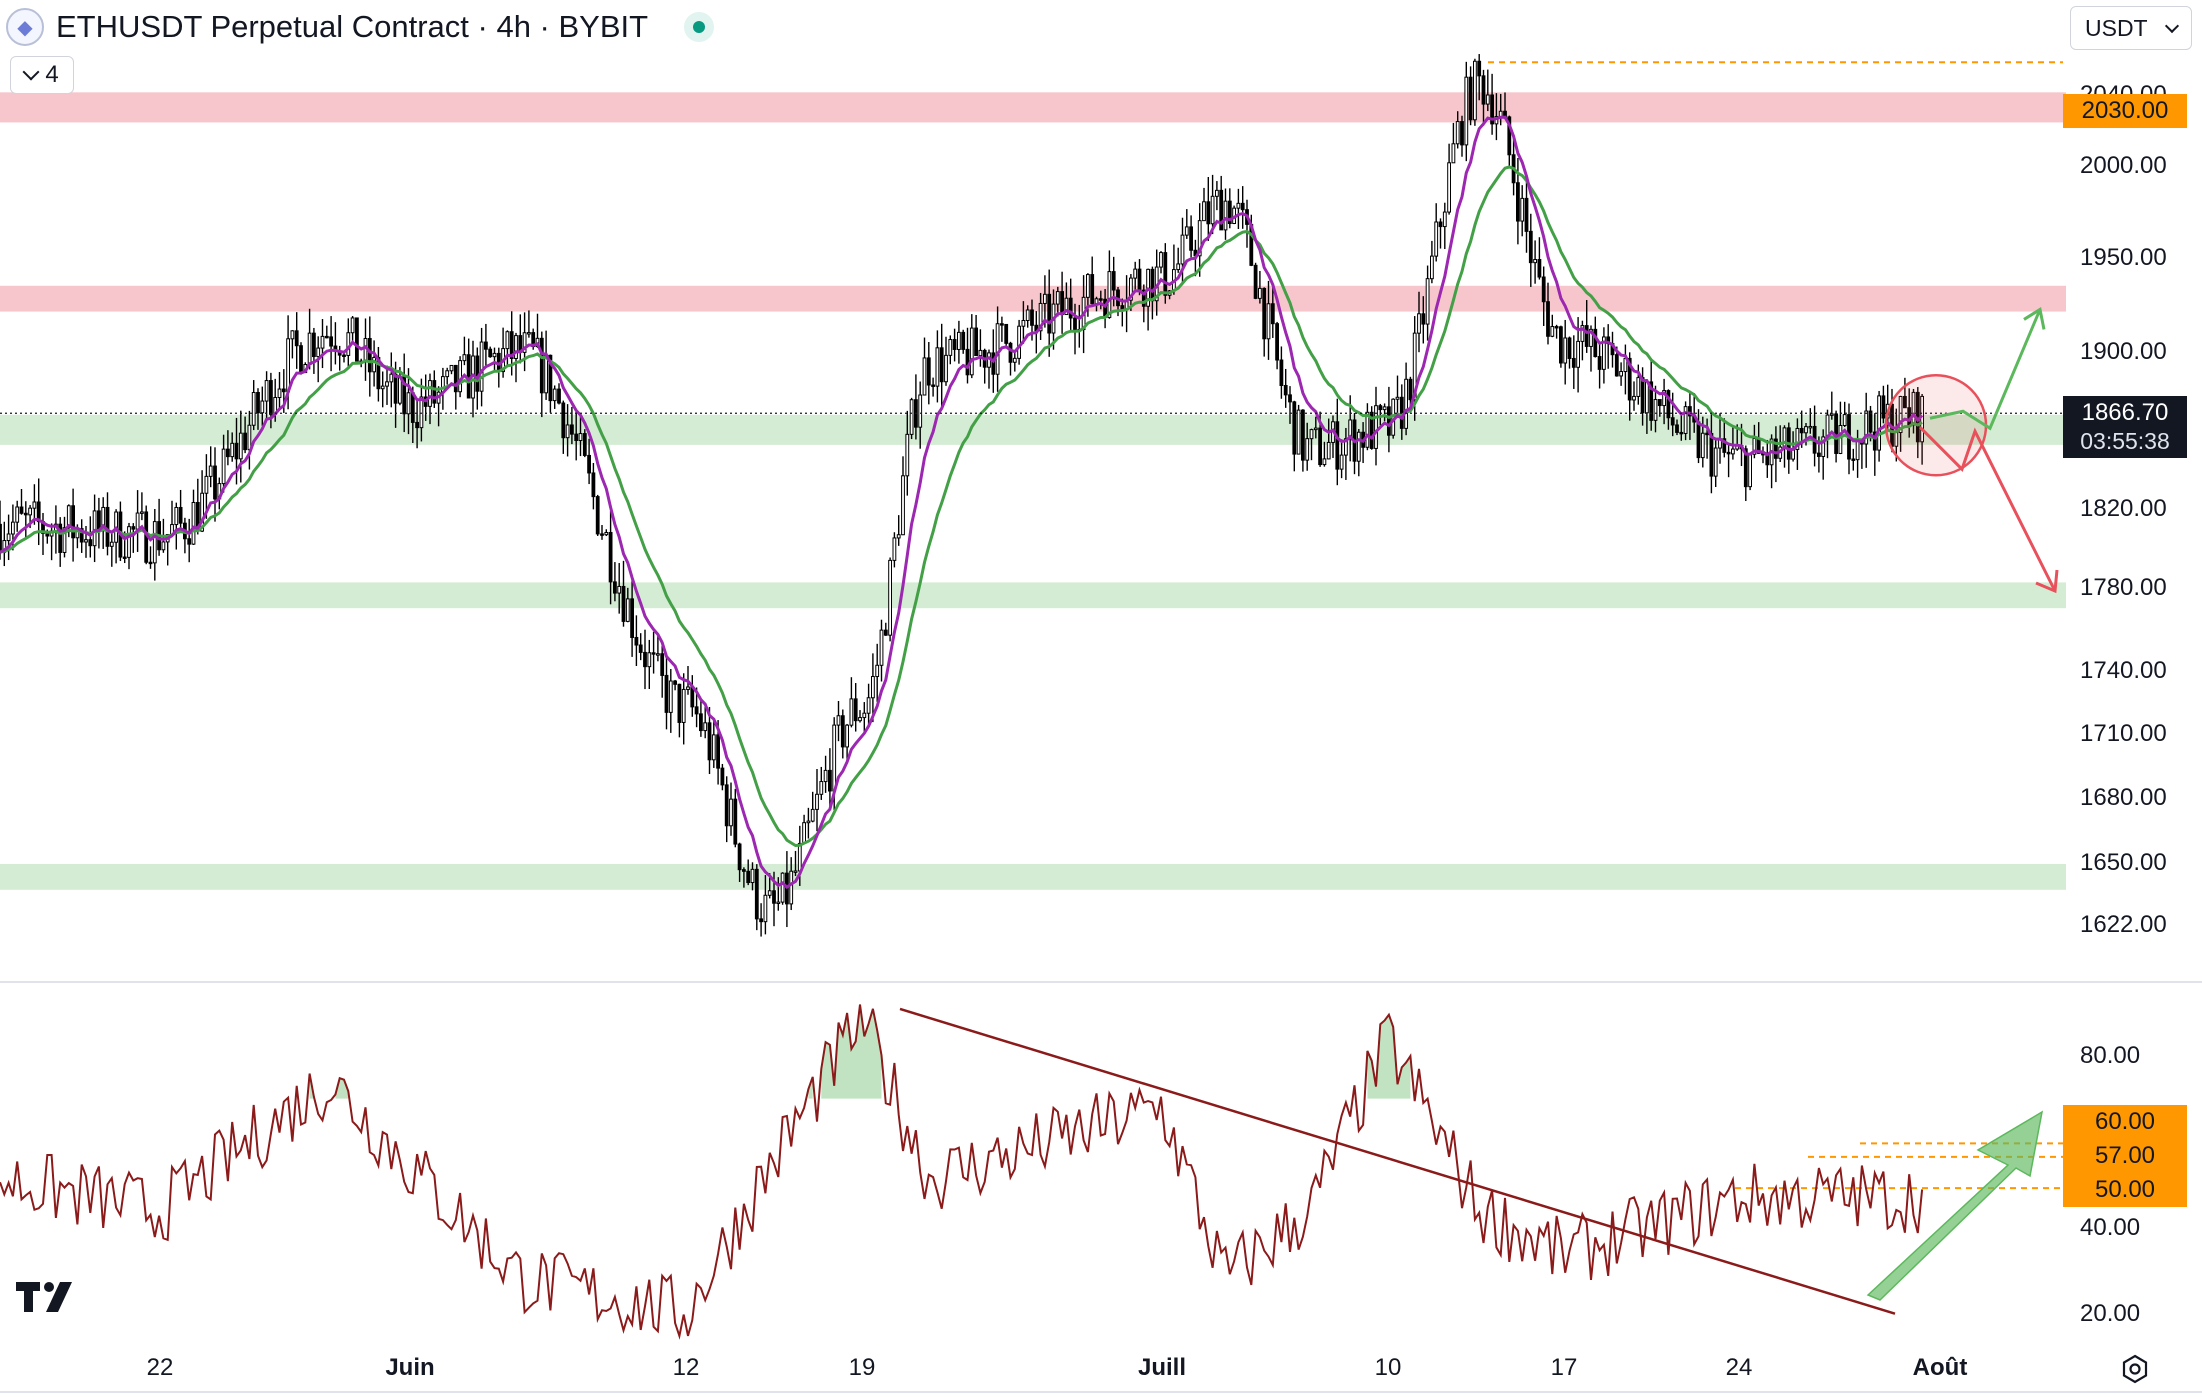  I want to click on price-tick: 1950.00, so click(2123, 257).